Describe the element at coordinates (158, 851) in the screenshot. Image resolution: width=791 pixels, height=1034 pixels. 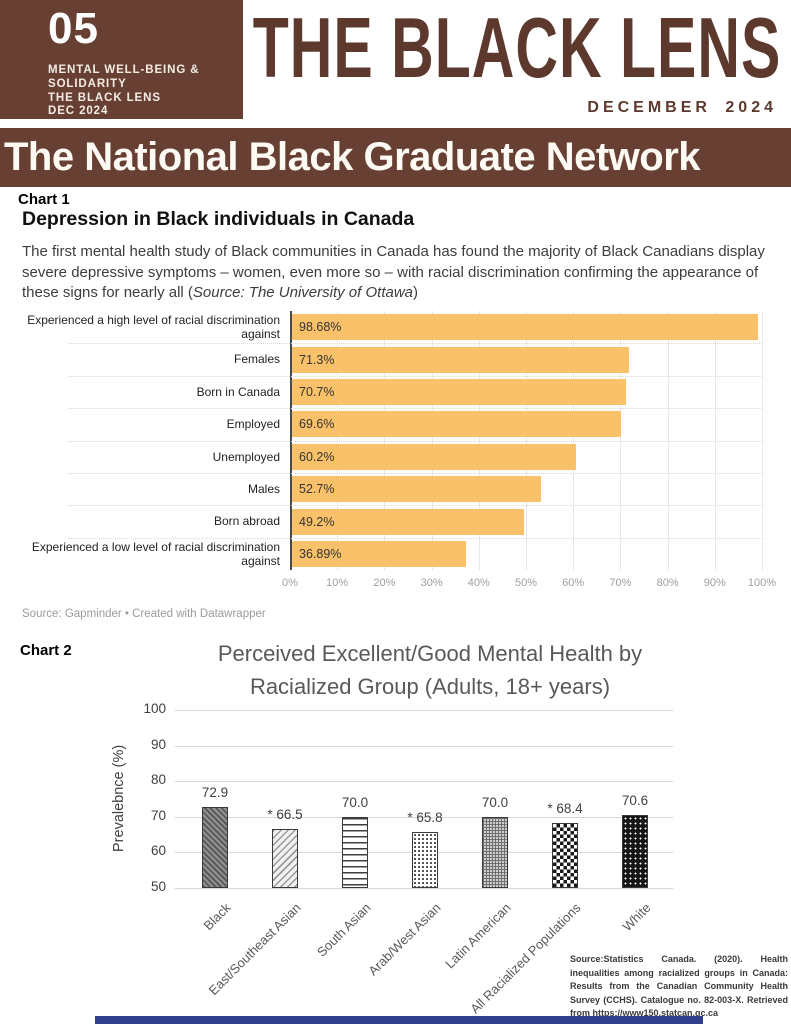
I see `chart2-y-tick: 60` at that location.